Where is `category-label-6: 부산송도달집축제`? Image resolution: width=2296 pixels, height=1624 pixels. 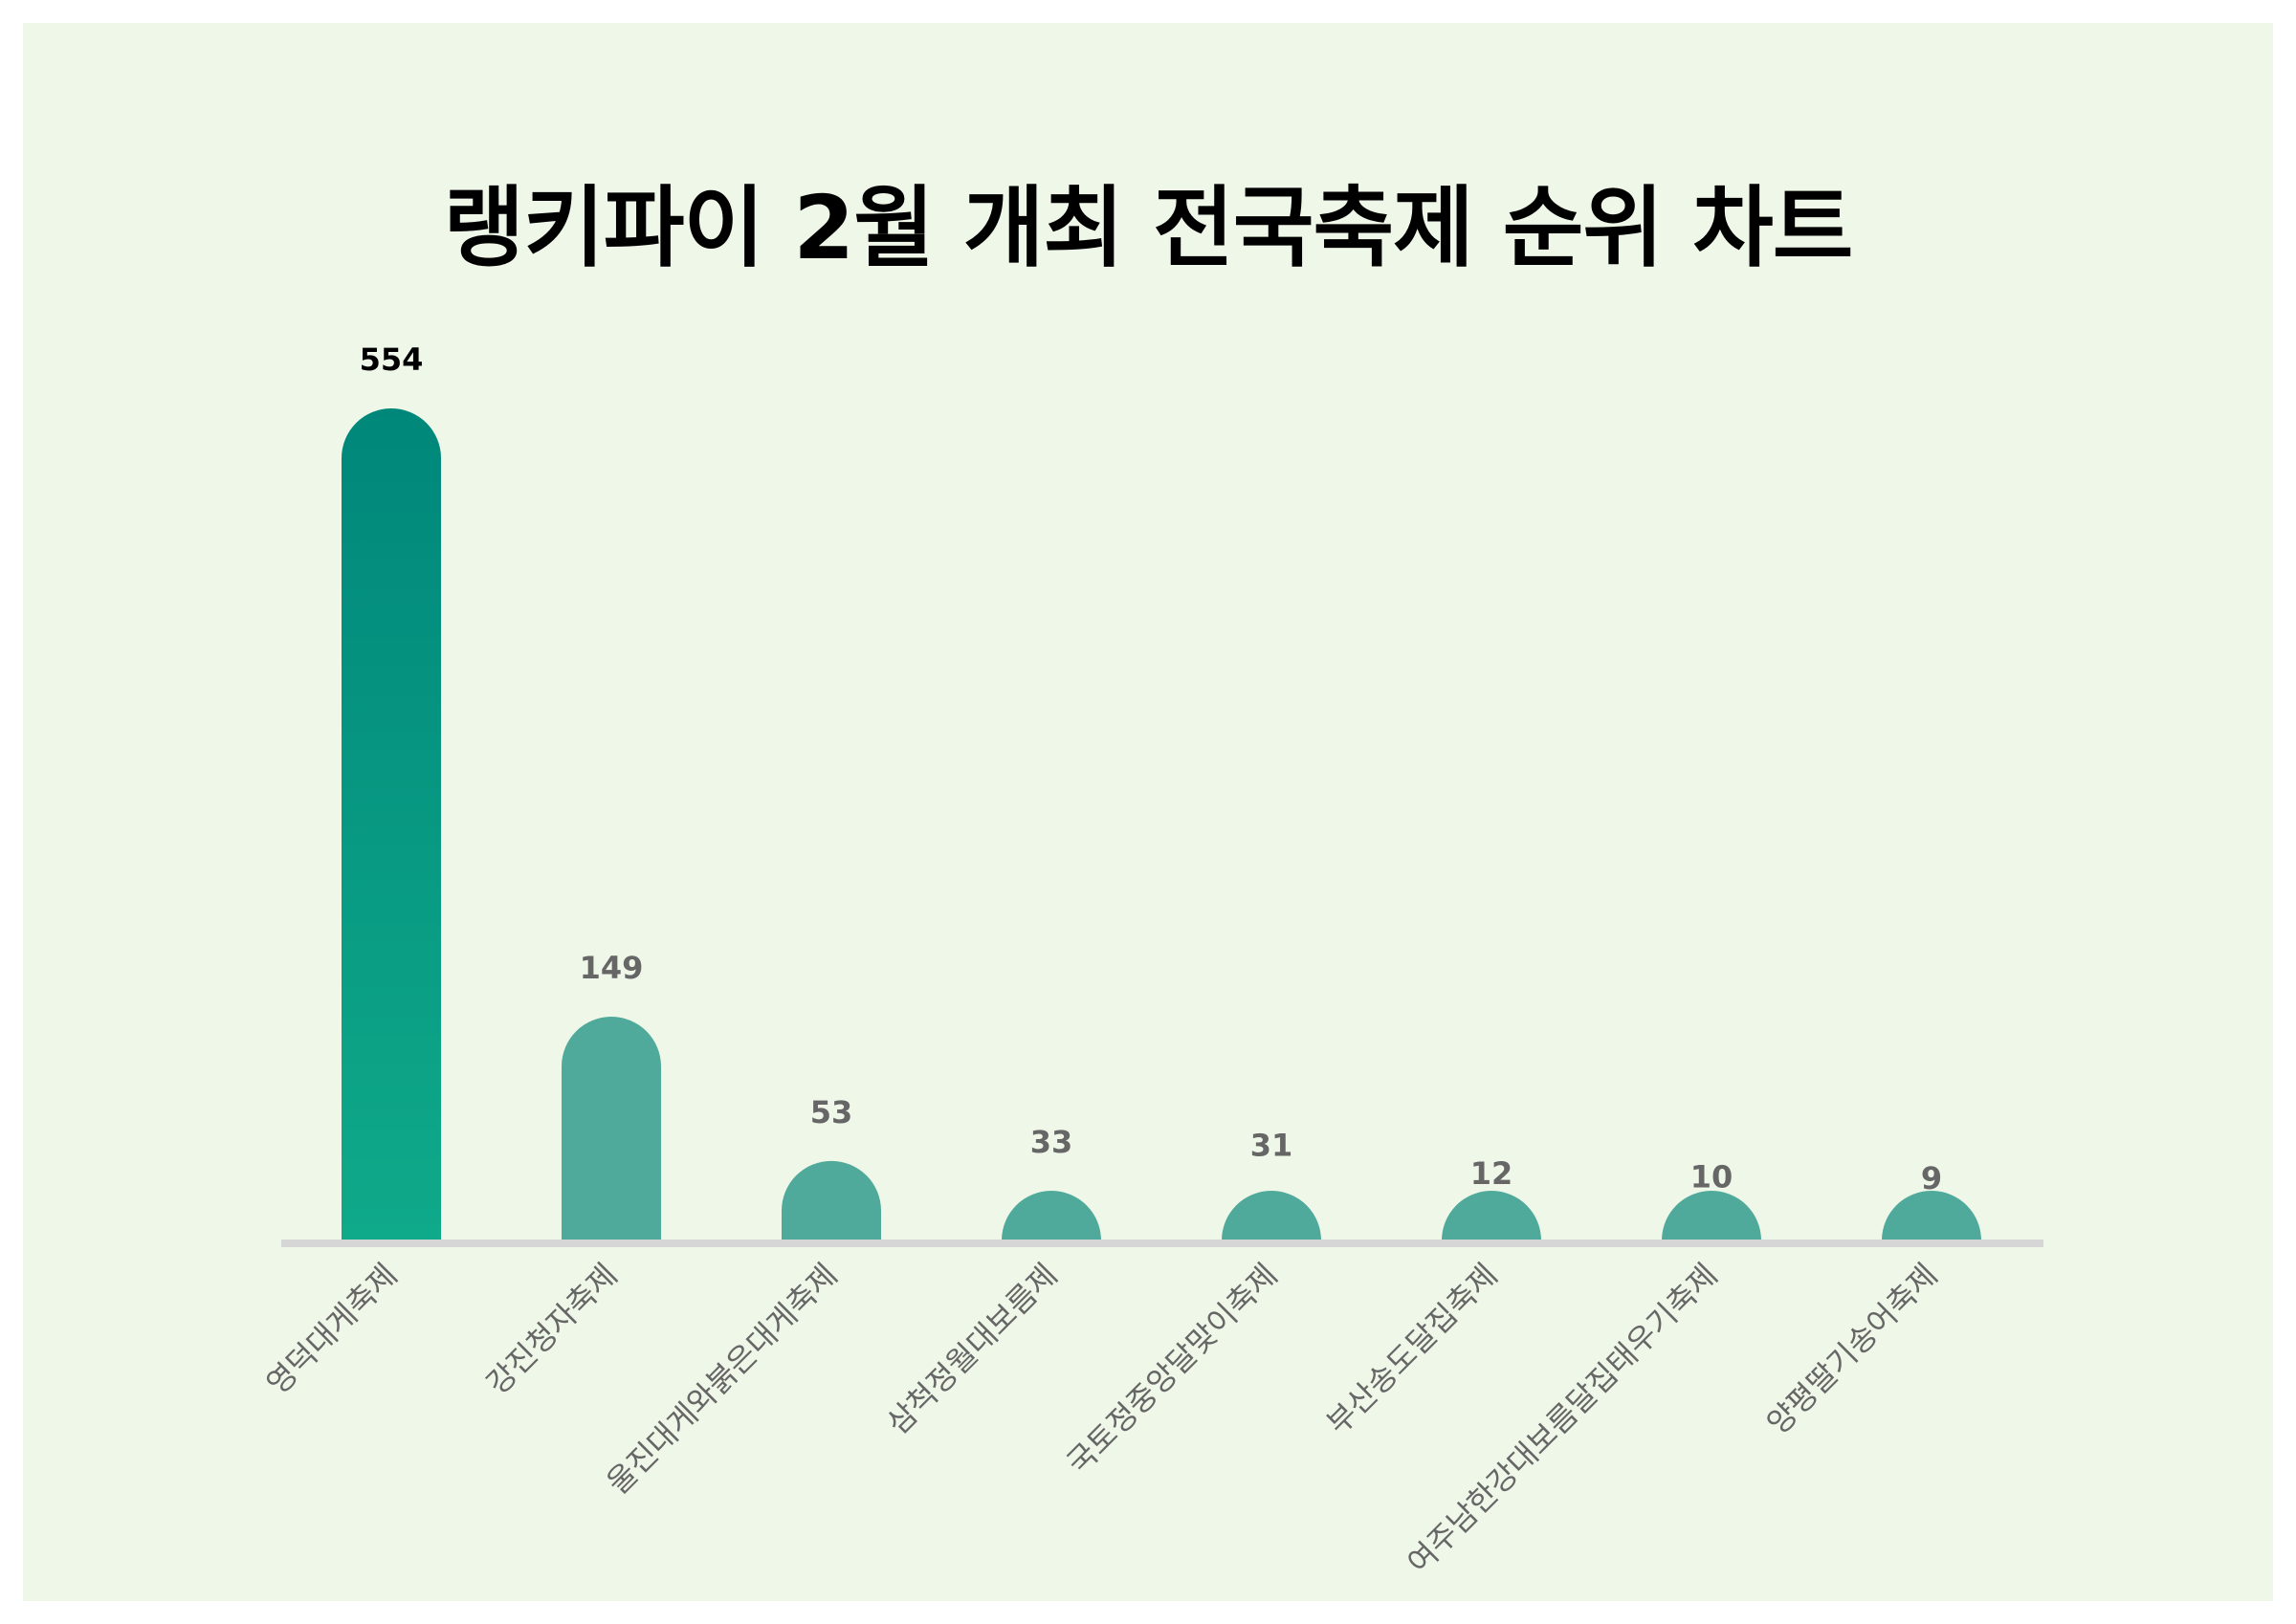
category-label-6: 부산송도달집축제 is located at coordinates (1412, 1349).